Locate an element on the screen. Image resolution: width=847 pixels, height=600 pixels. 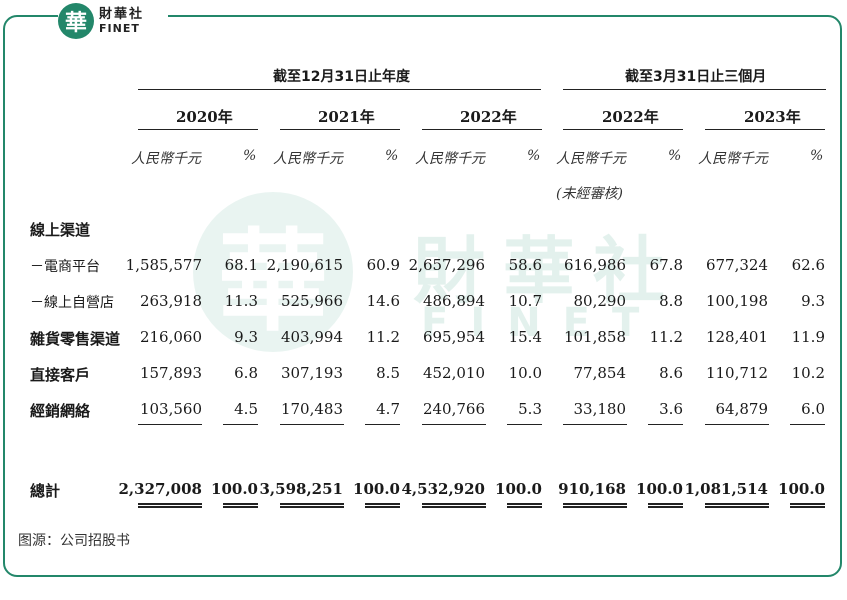
percent-cell: 8.8 is located at coordinates (671, 301).